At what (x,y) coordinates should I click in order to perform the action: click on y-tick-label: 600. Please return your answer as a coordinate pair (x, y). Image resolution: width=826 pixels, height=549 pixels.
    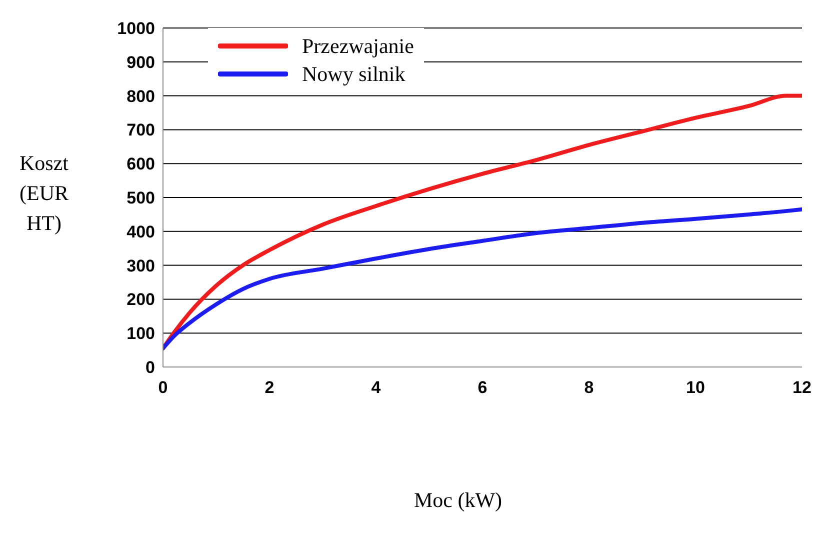
    Looking at the image, I should click on (140, 164).